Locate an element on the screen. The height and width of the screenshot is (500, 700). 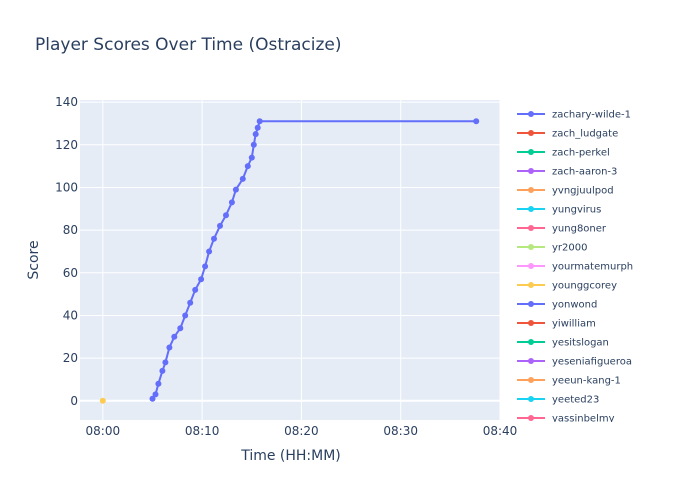
y-tick-label: 20 is located at coordinates (70, 358).